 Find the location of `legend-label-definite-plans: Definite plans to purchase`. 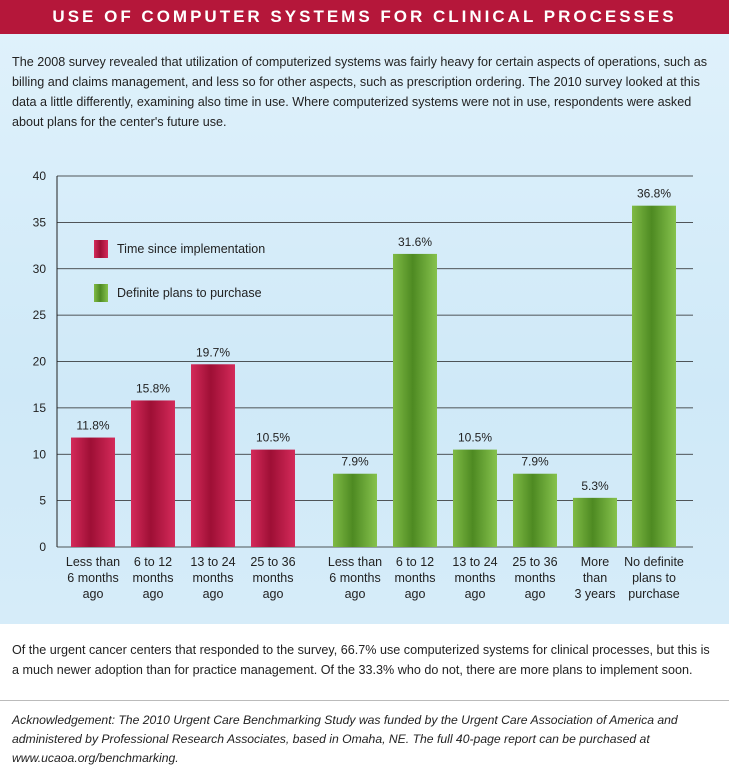

legend-label-definite-plans: Definite plans to purchase is located at coordinates (189, 293).